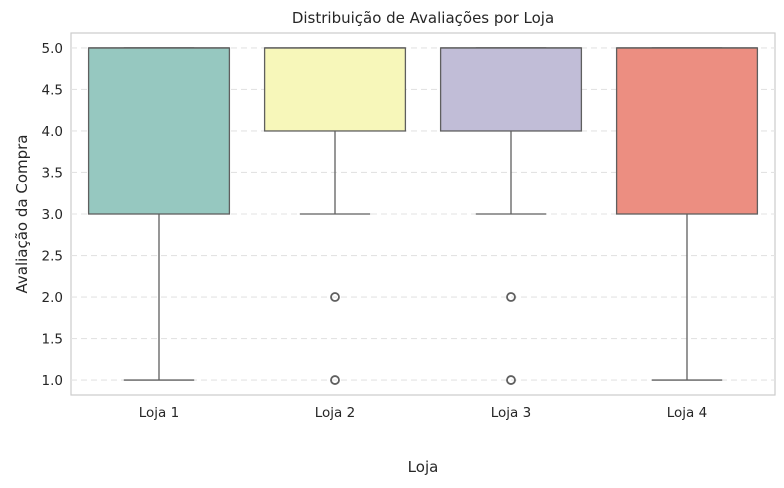  Describe the element at coordinates (159, 413) in the screenshot. I see `x-tick-label: Loja 1` at that location.